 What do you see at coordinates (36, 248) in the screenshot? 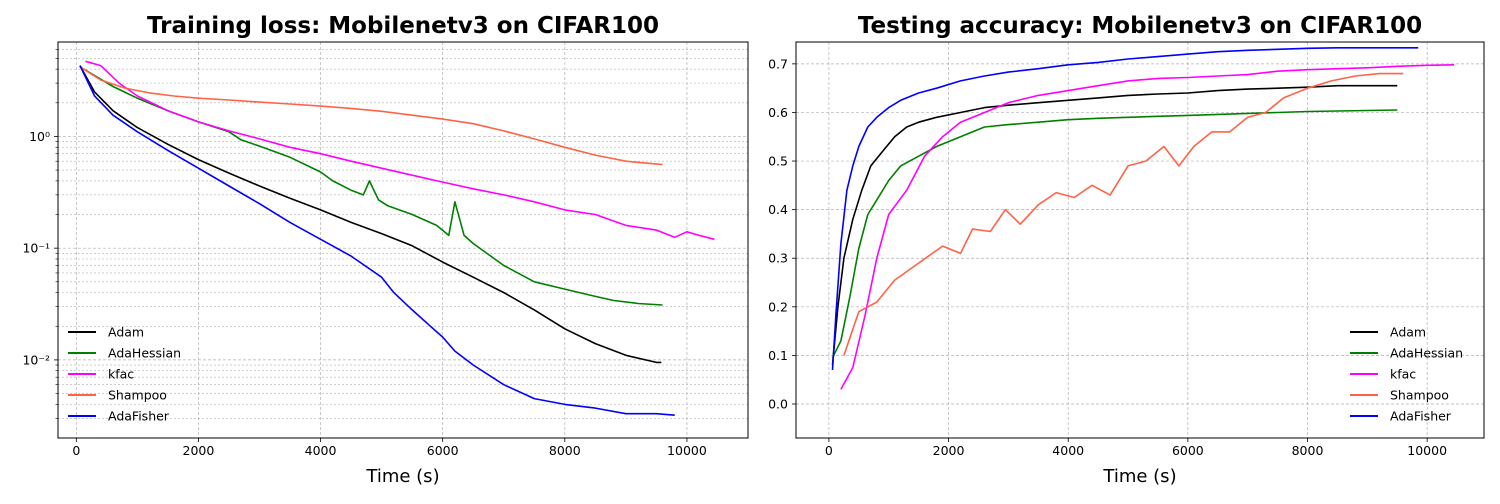
I see `y-tick-label: 10⁻¹` at bounding box center [36, 248].